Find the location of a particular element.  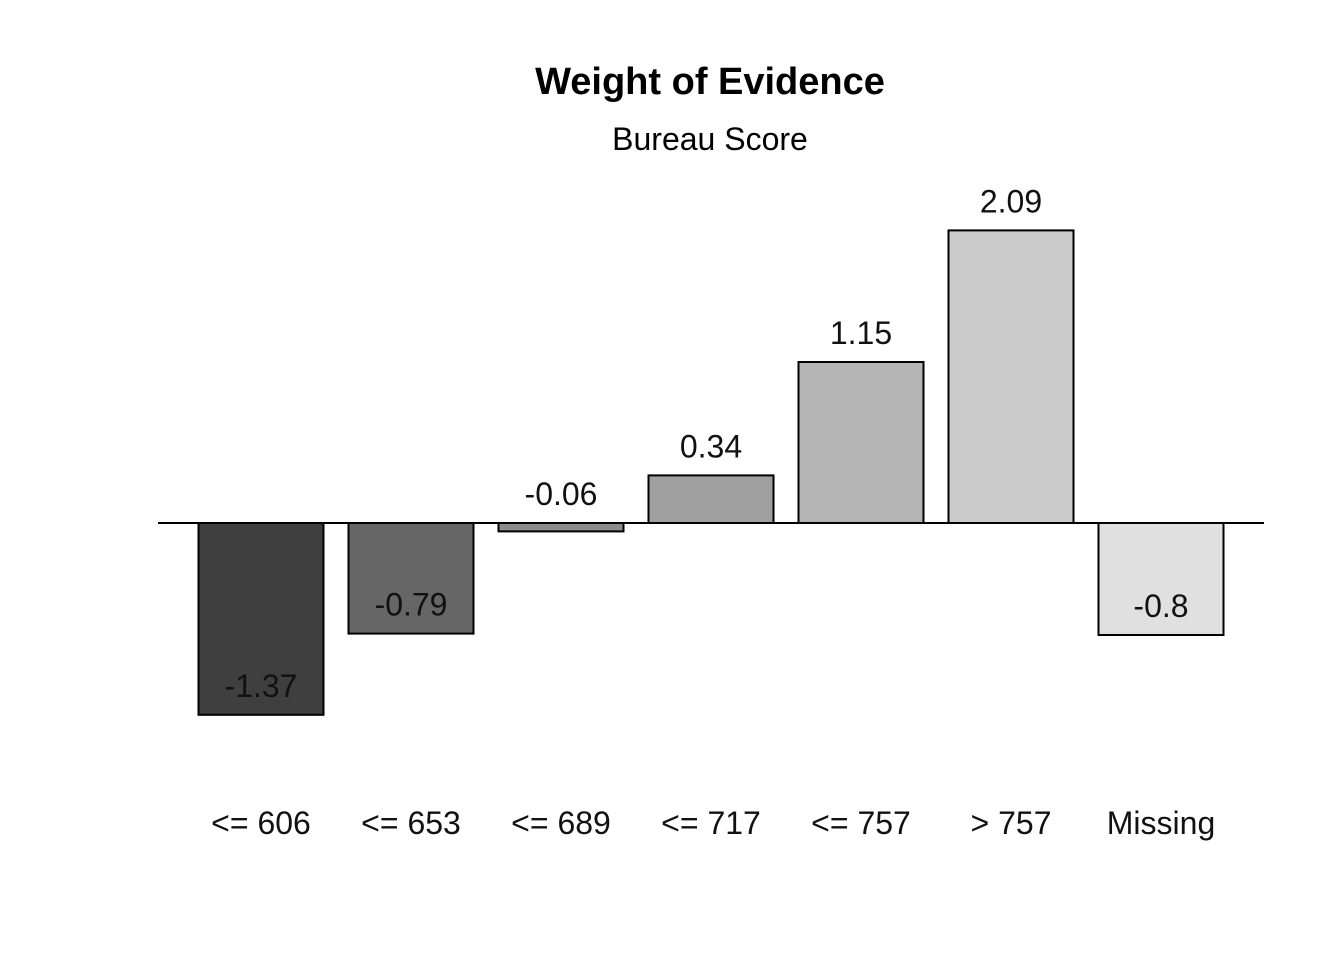

category-label-1: <= 653 is located at coordinates (411, 823).